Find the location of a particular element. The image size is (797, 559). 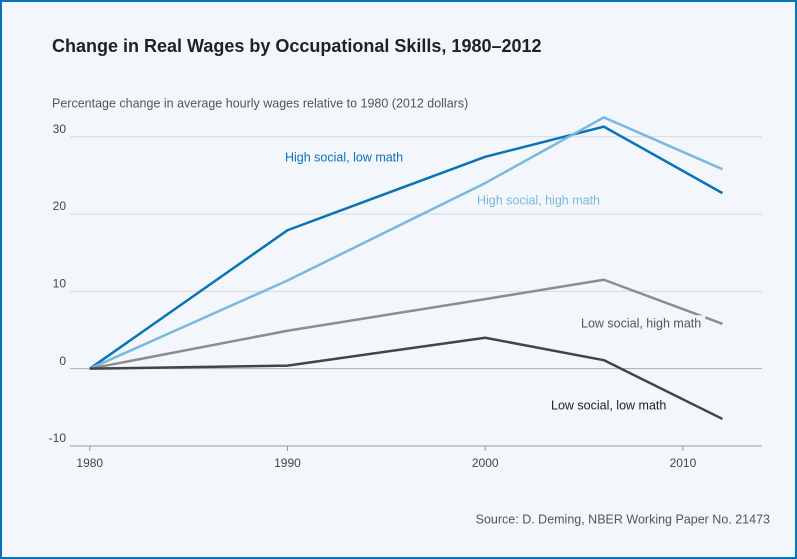

x-tick-label: 2010 is located at coordinates (683, 463).